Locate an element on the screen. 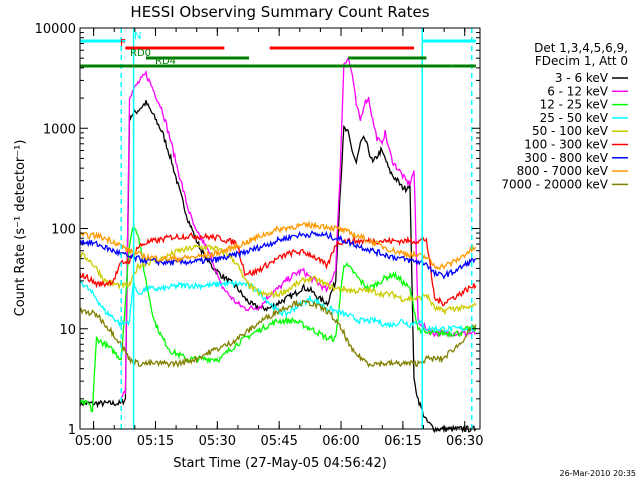 The image size is (640, 480). legend-label-300-800-kev: 300 - 800 keV is located at coordinates (566, 158).